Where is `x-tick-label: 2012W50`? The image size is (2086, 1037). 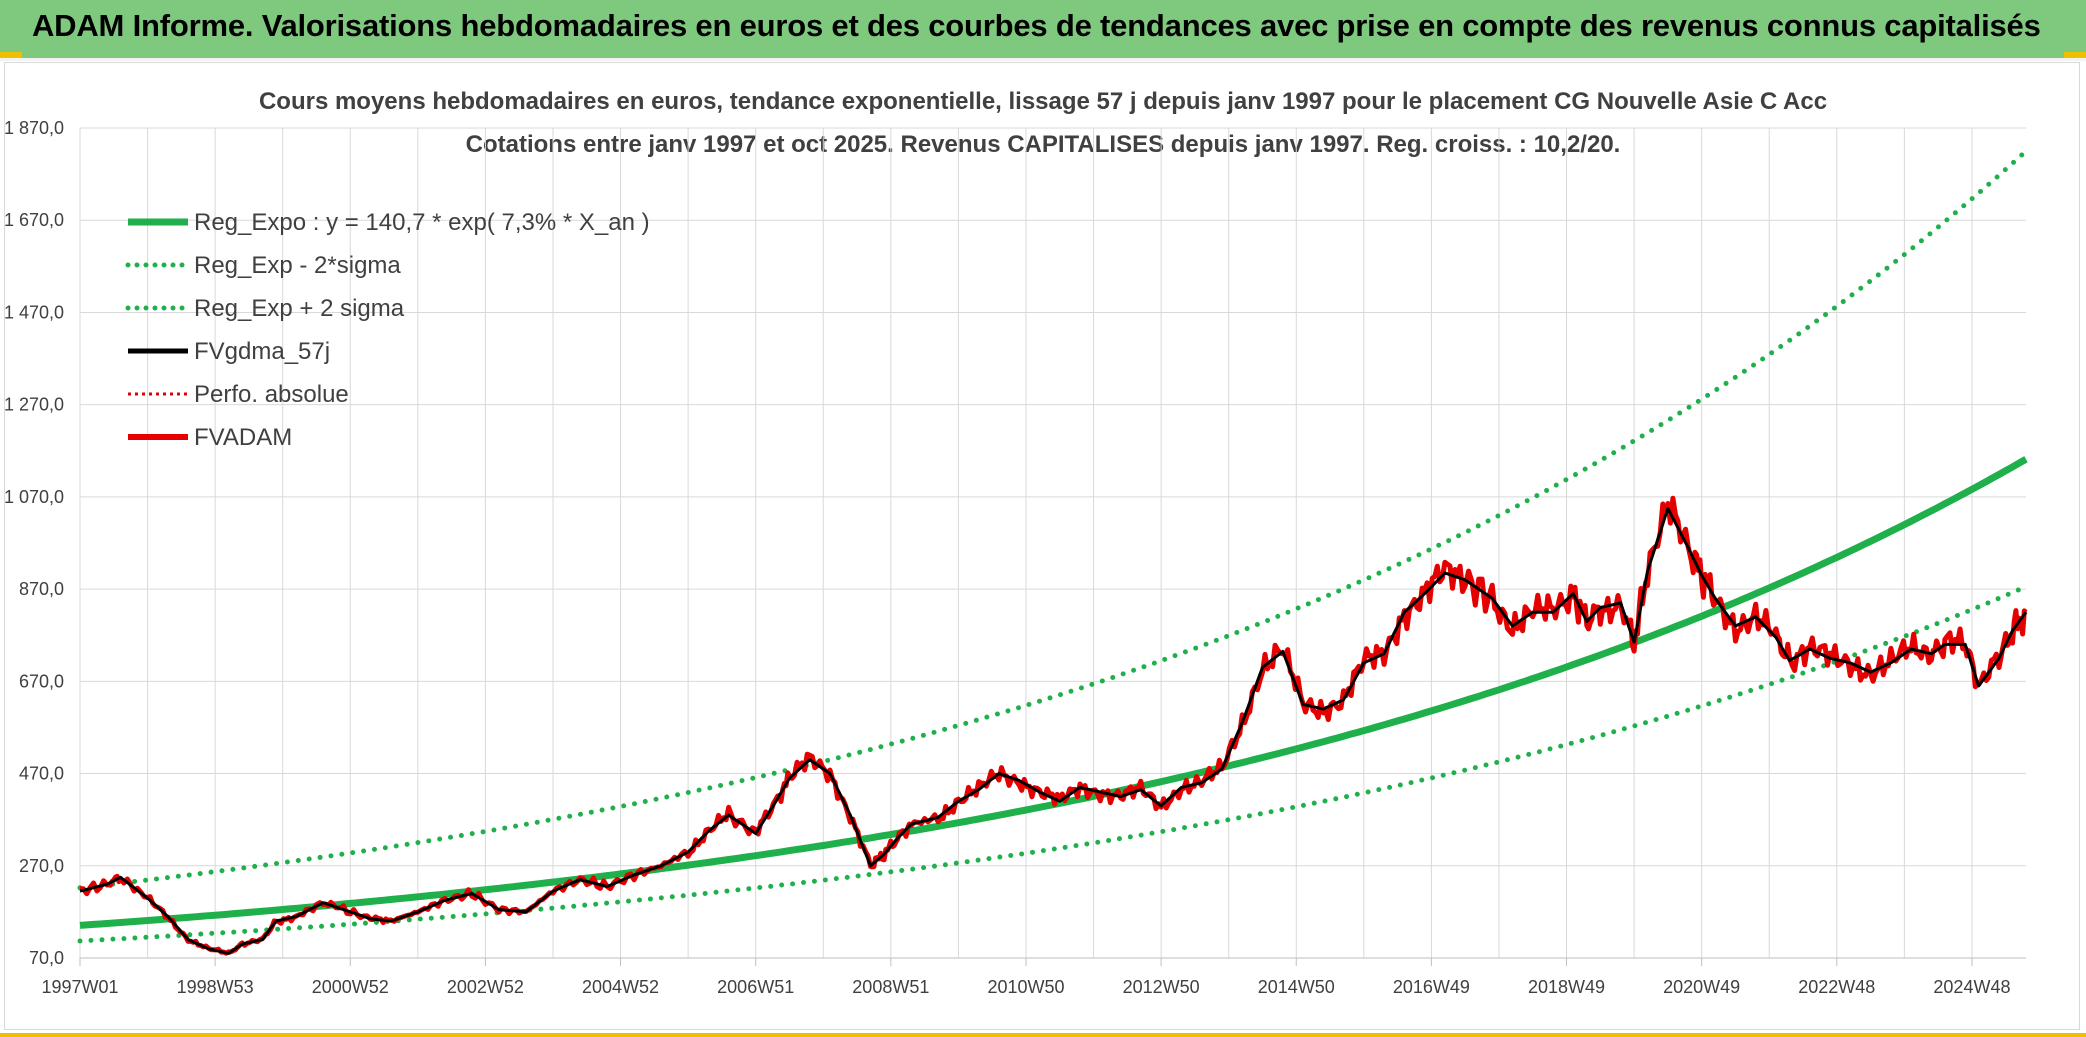
x-tick-label: 2012W50 is located at coordinates (1161, 987).